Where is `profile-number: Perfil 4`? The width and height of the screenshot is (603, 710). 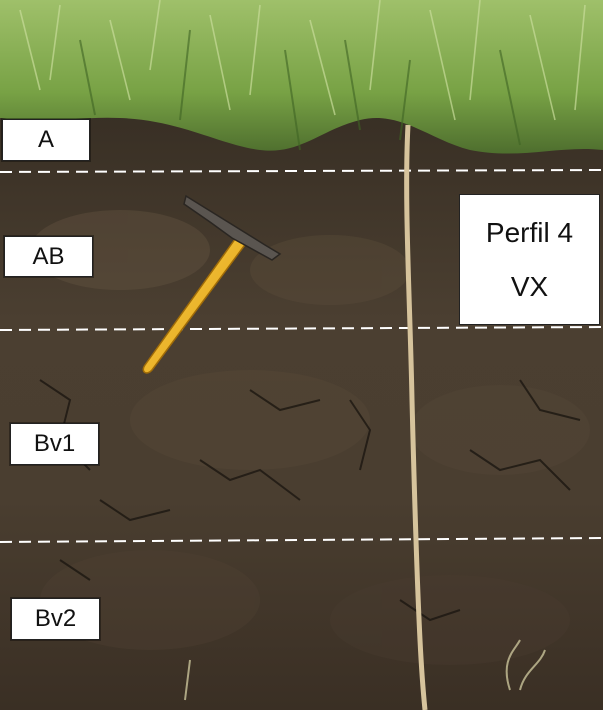
profile-number: Perfil 4 is located at coordinates (529, 232).